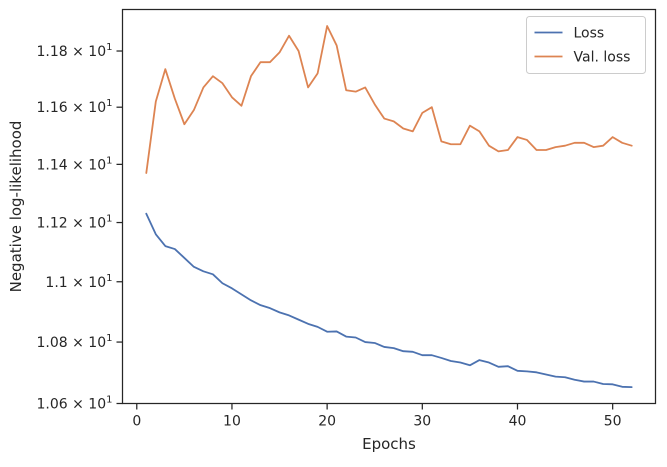  What do you see at coordinates (327, 422) in the screenshot?
I see `x-tick-label: 20` at bounding box center [327, 422].